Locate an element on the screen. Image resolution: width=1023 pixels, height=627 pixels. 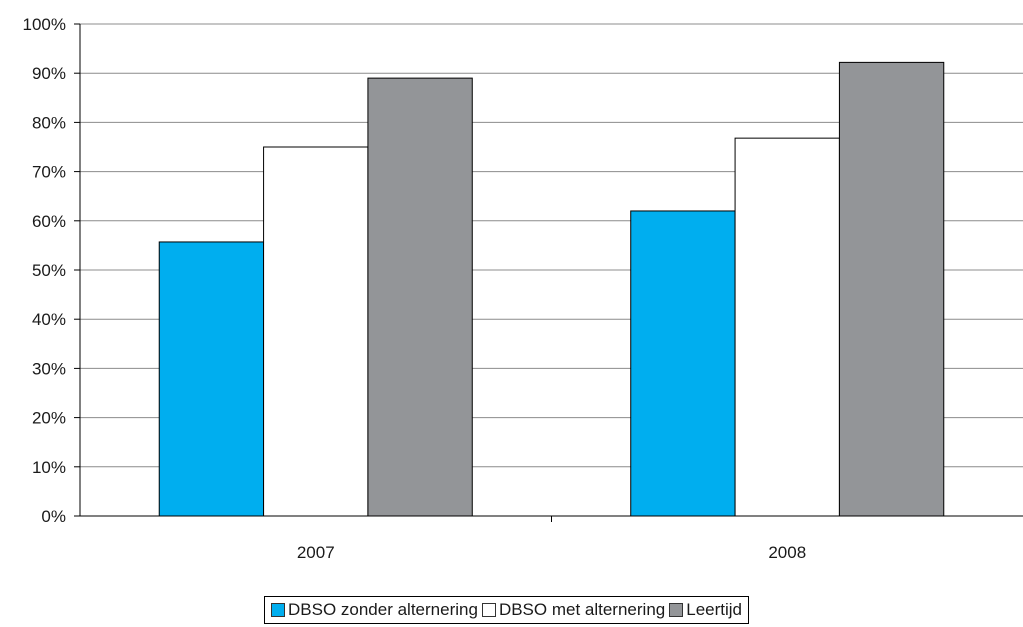
y-tick-label: 80% is located at coordinates (49, 122).